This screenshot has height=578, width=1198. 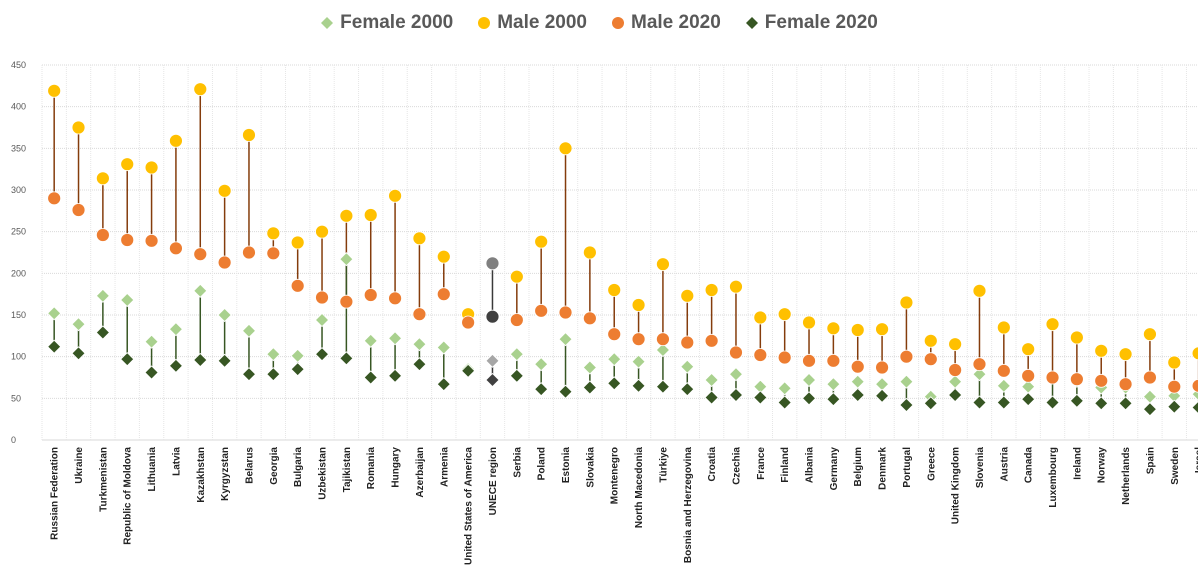 I want to click on category-label: Republic of Moldova, so click(x=128, y=496).